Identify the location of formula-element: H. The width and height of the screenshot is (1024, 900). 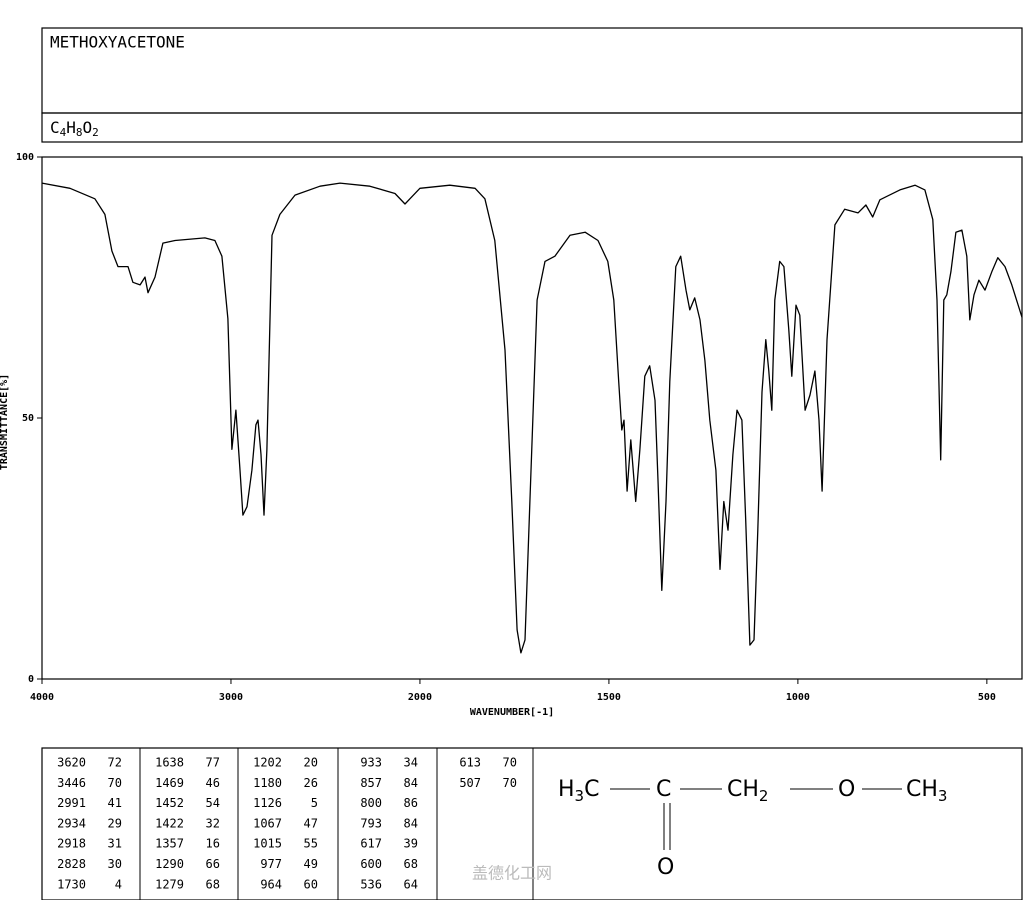
(71, 127).